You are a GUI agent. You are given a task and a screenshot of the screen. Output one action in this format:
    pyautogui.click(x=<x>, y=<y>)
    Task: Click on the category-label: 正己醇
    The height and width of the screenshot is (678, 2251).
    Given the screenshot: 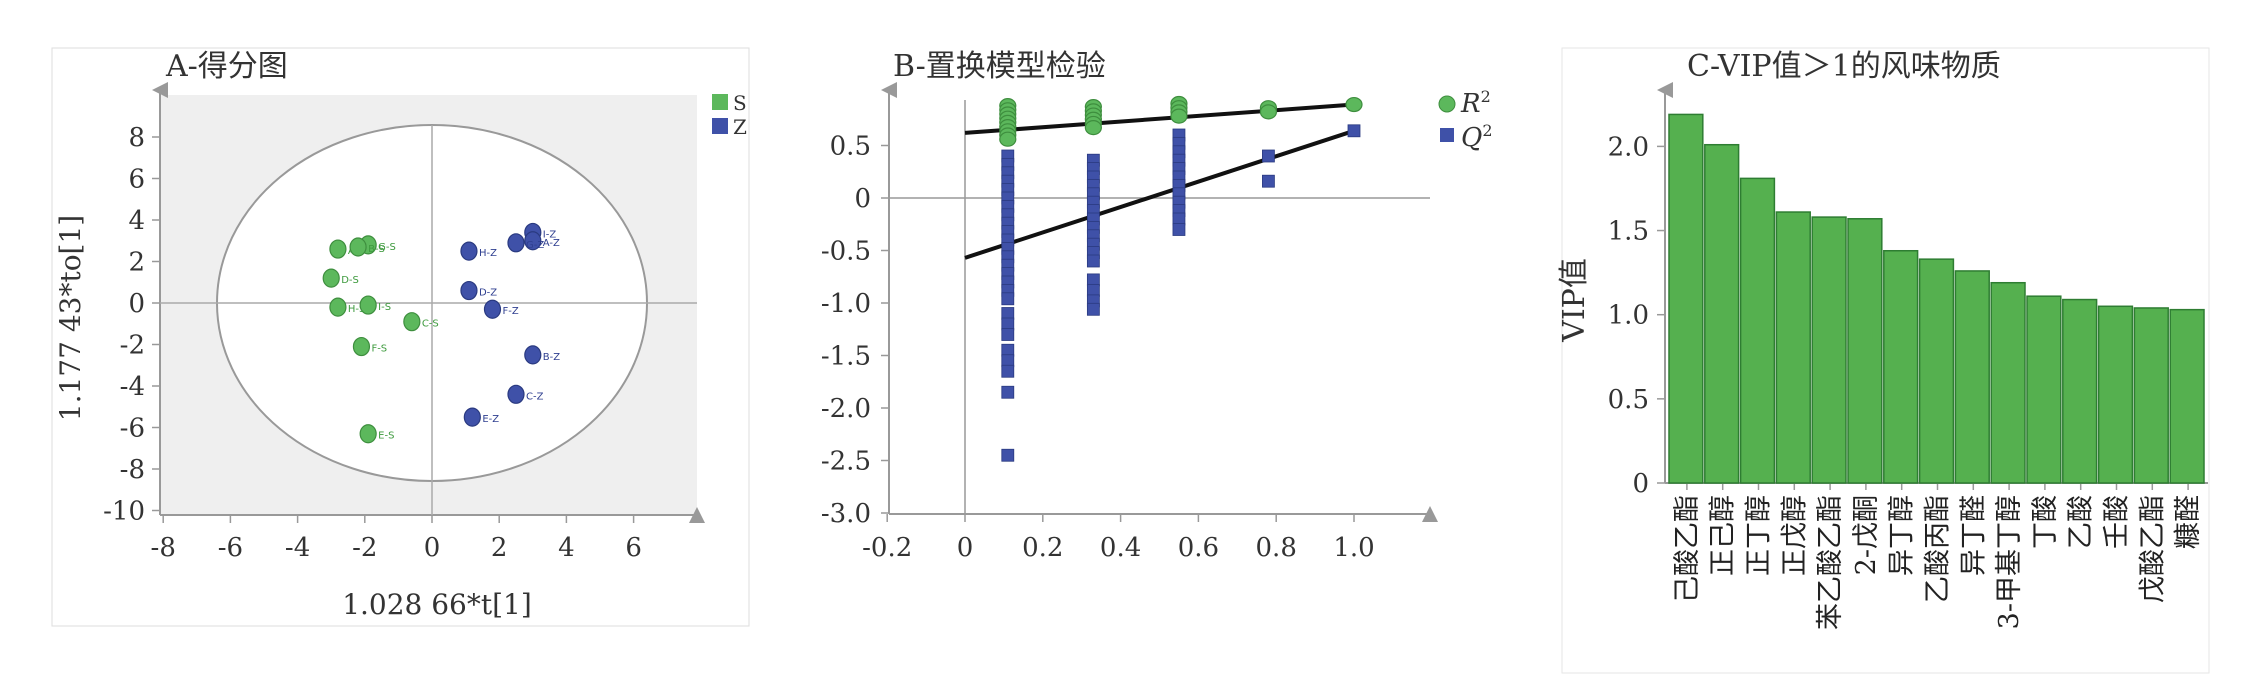 What is the action you would take?
    pyautogui.click(x=1723, y=535)
    